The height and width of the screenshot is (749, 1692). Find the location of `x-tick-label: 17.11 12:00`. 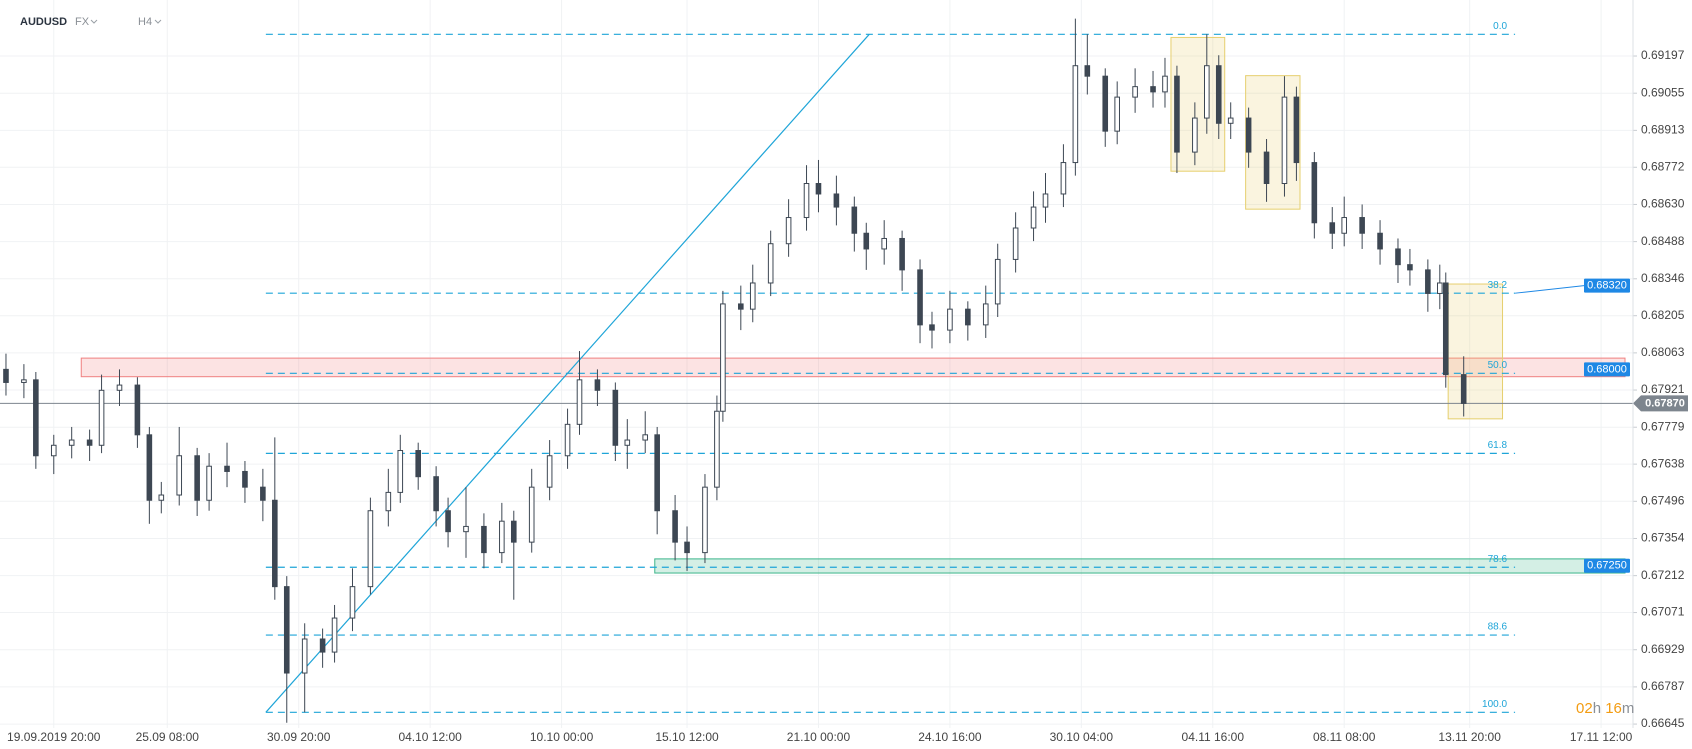

x-tick-label: 17.11 12:00 is located at coordinates (1601, 737).